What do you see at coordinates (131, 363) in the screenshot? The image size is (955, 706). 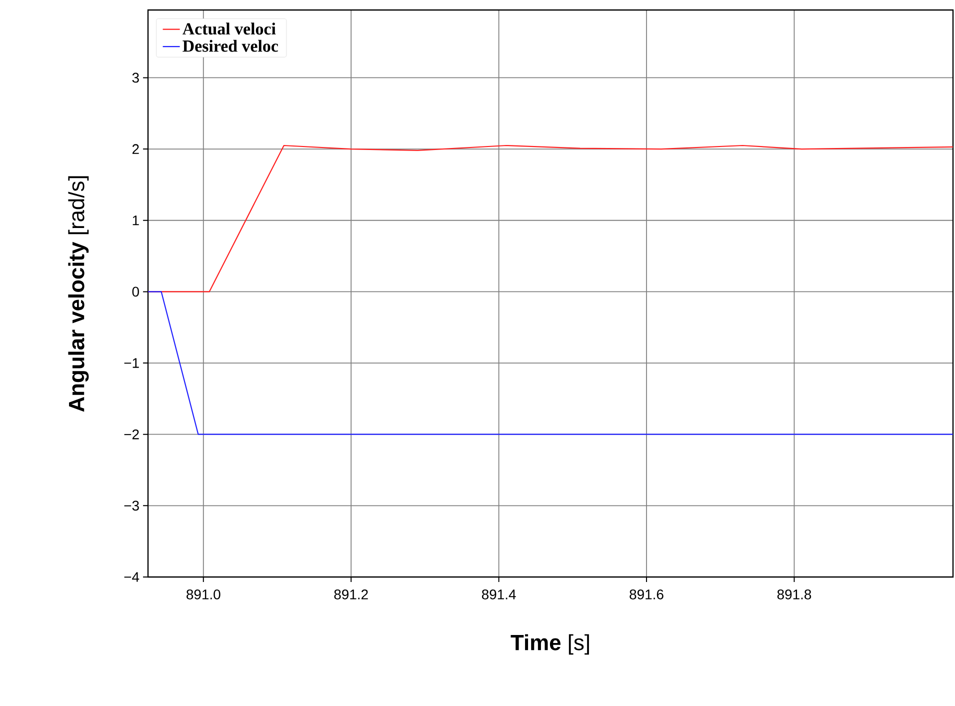 I see `y-tick-label: −1` at bounding box center [131, 363].